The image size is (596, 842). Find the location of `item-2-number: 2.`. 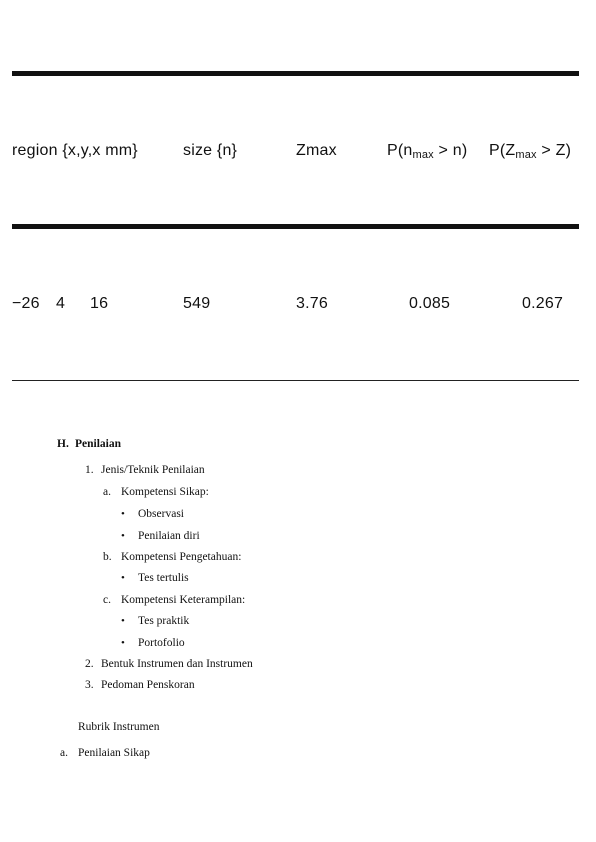

item-2-number: 2. is located at coordinates (89, 664).